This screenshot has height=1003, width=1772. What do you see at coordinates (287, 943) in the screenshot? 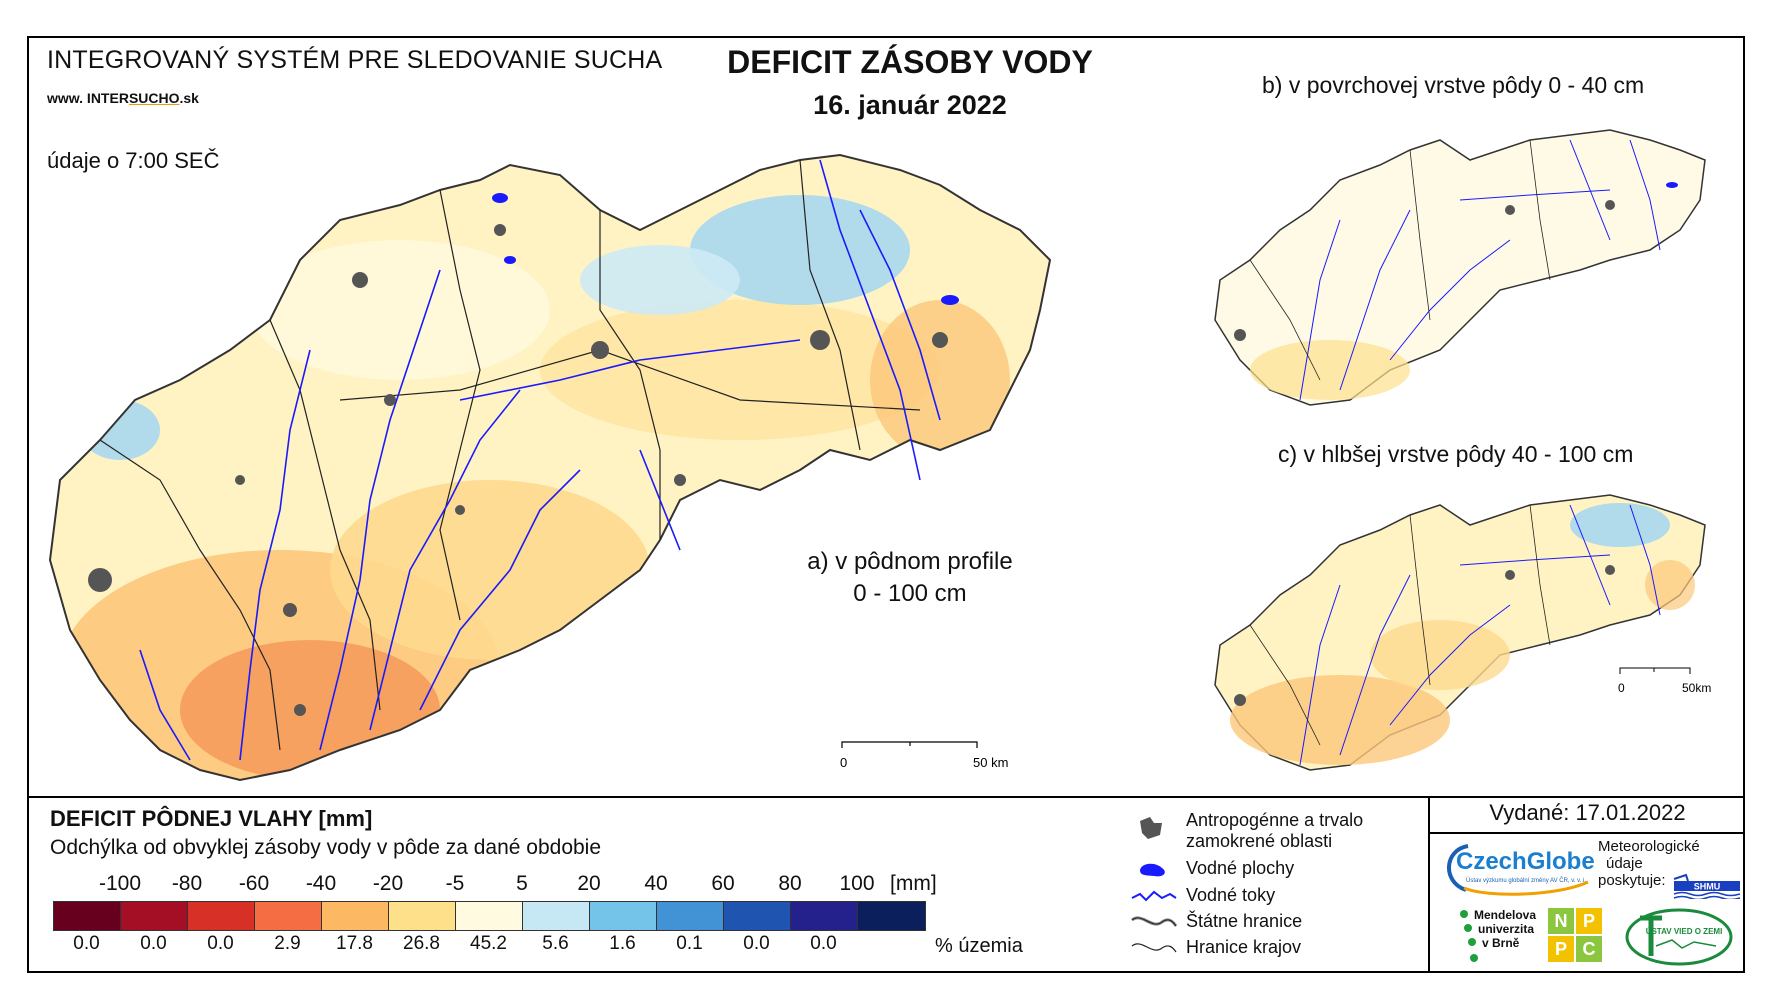
I see `legend-percent-value: 2.9` at bounding box center [287, 943].